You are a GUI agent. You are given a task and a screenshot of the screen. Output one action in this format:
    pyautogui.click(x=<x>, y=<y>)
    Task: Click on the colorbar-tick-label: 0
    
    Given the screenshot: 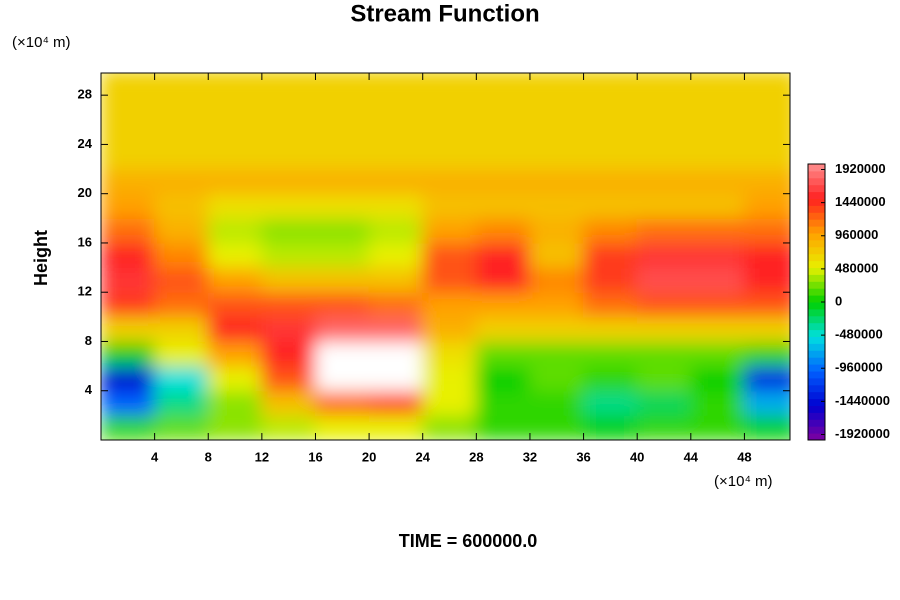 What is the action you would take?
    pyautogui.click(x=838, y=300)
    